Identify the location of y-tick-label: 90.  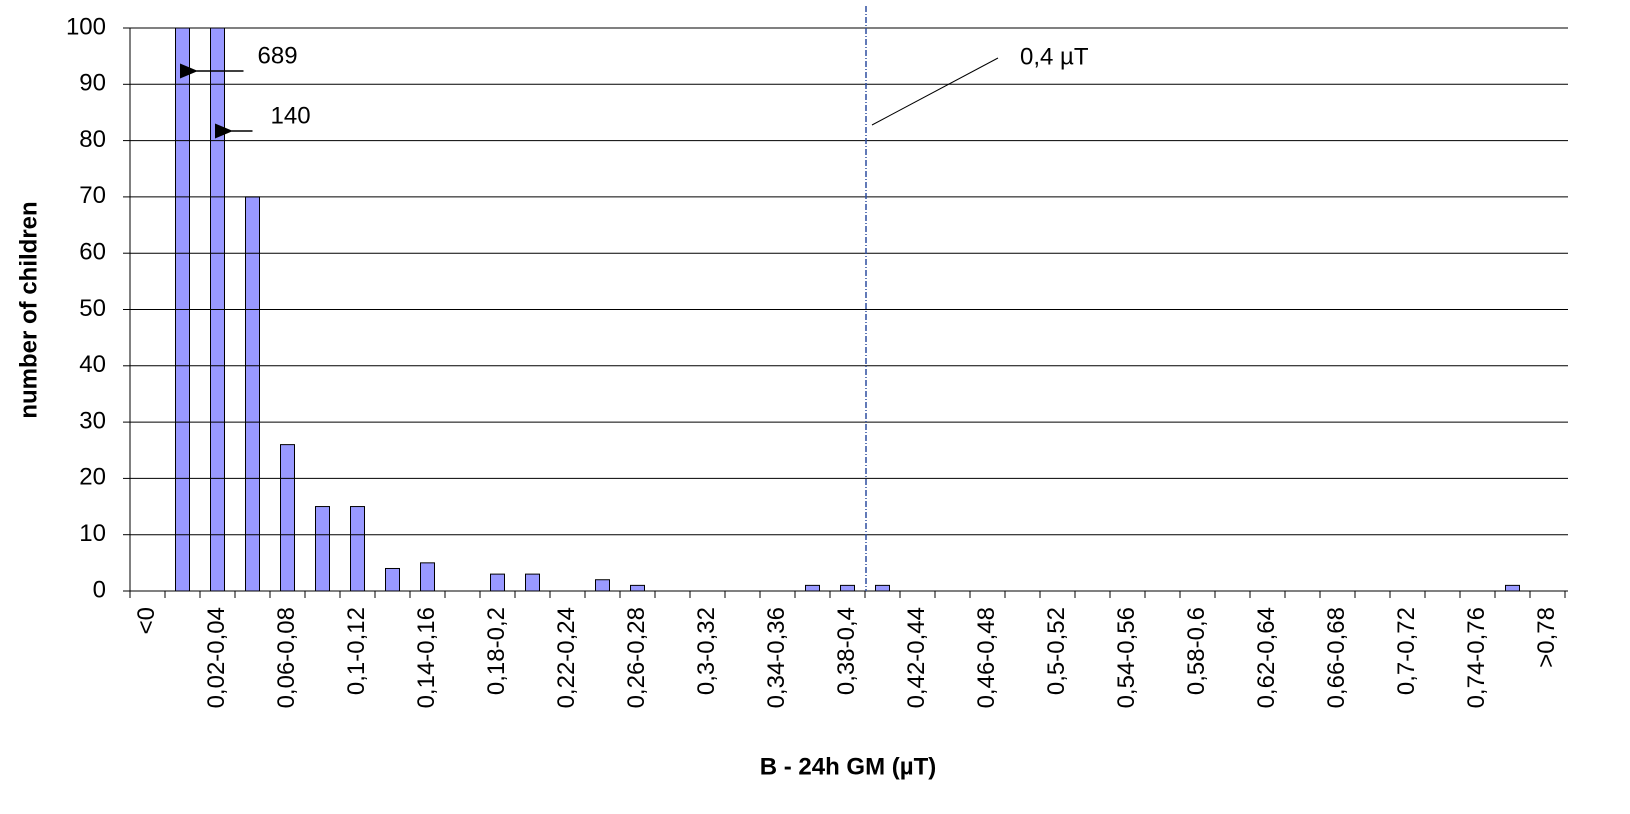
(92, 83).